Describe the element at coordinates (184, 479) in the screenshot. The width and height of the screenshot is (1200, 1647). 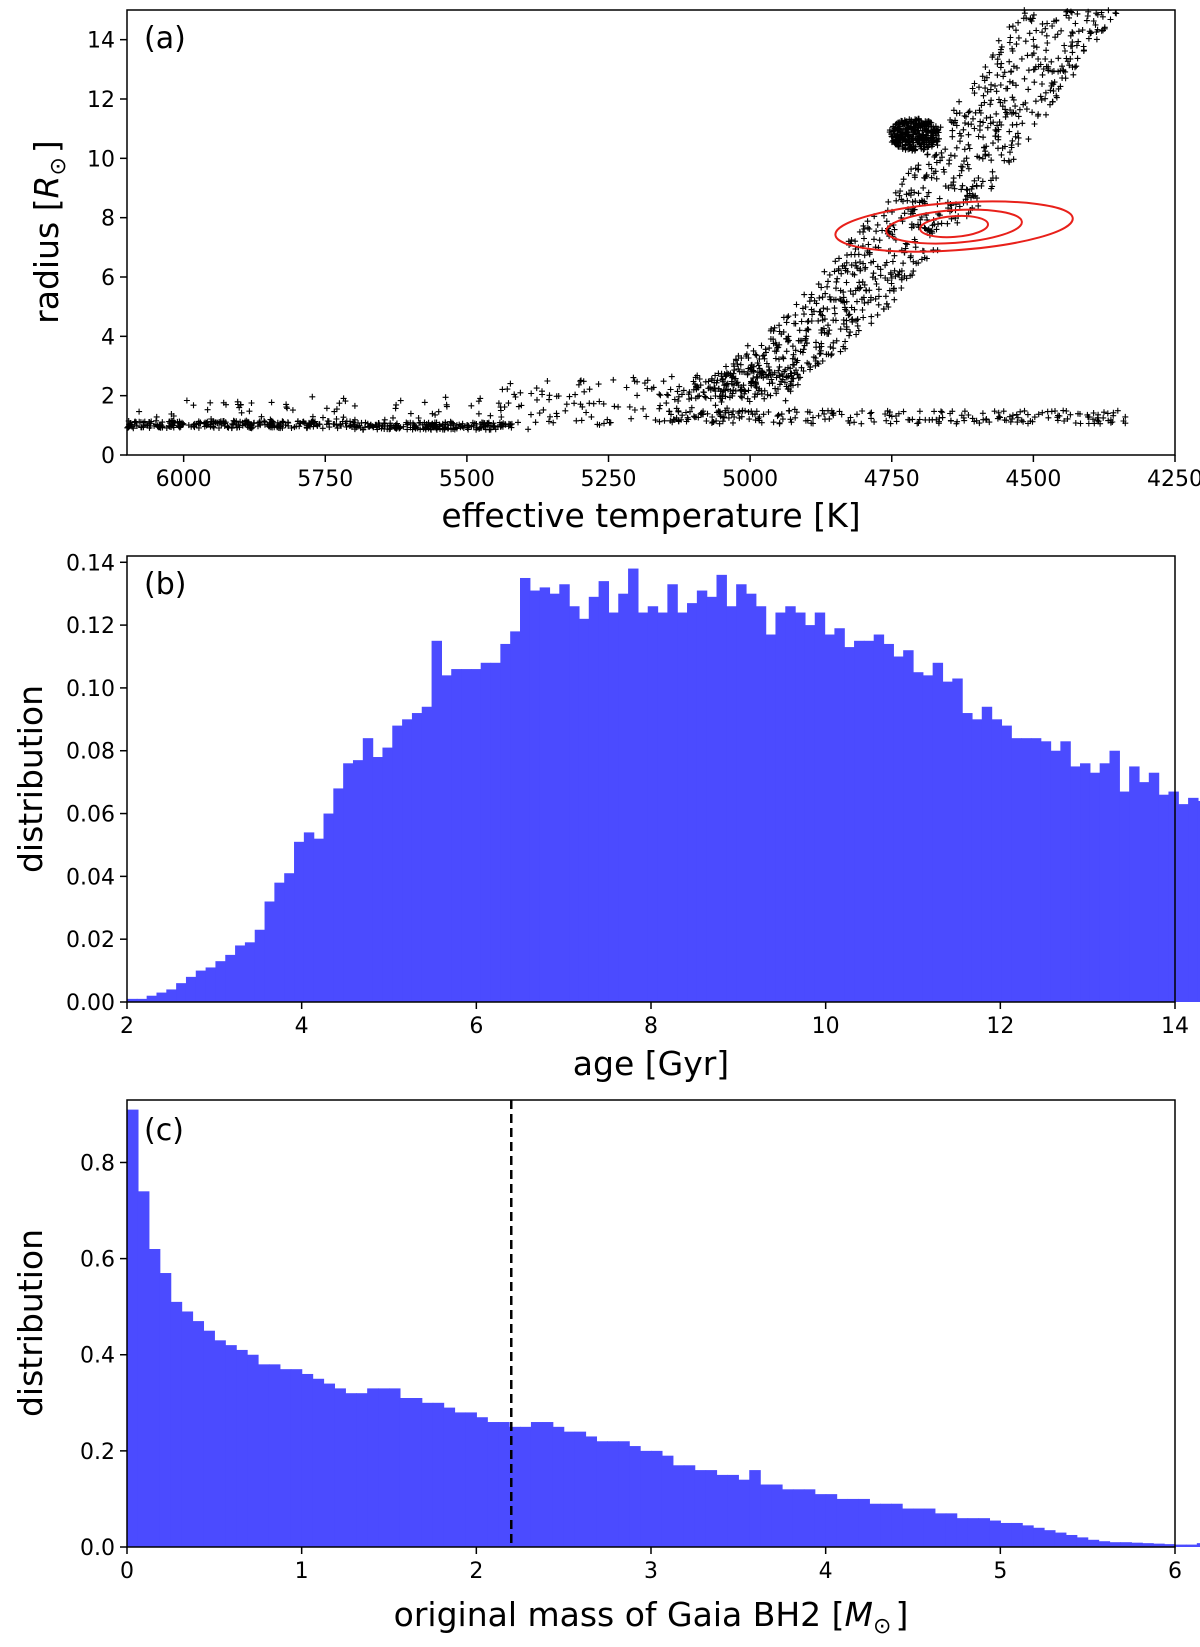
I see `panel-a-xtick-label: 6000` at that location.